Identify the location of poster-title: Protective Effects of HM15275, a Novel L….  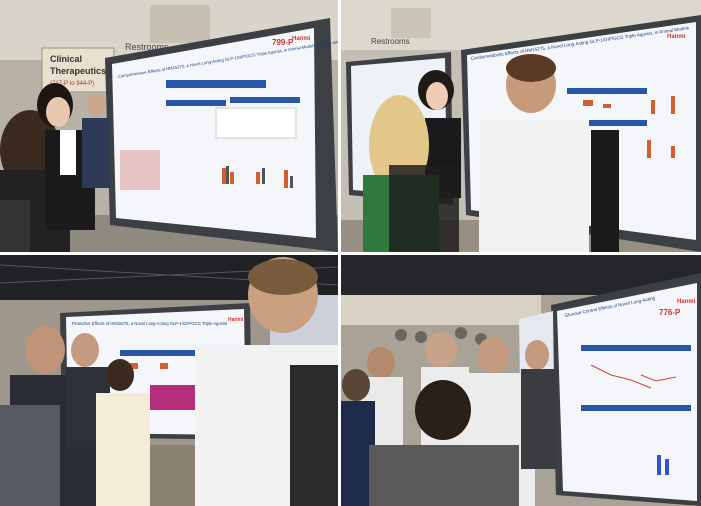
(150, 323).